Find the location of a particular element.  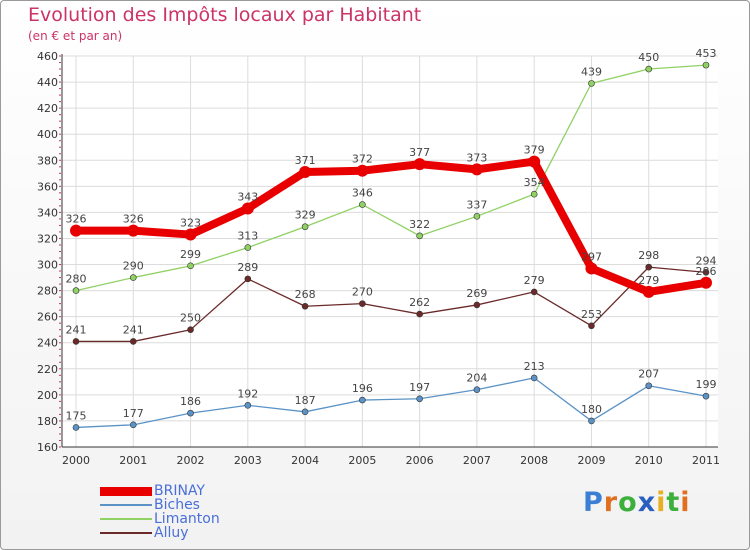

data-label-alluy: 241 is located at coordinates (76, 329).